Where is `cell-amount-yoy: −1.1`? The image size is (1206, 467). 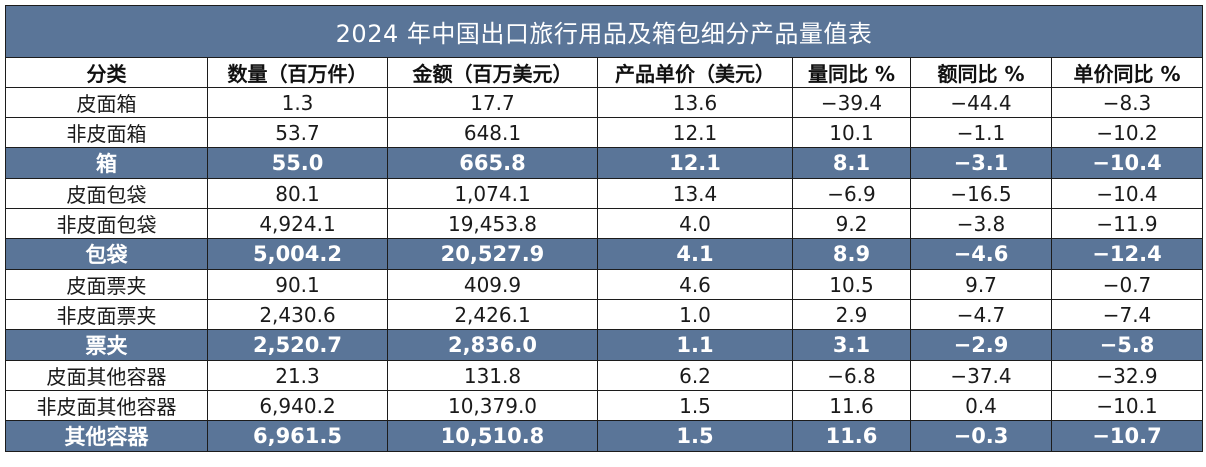 cell-amount-yoy: −1.1 is located at coordinates (981, 132).